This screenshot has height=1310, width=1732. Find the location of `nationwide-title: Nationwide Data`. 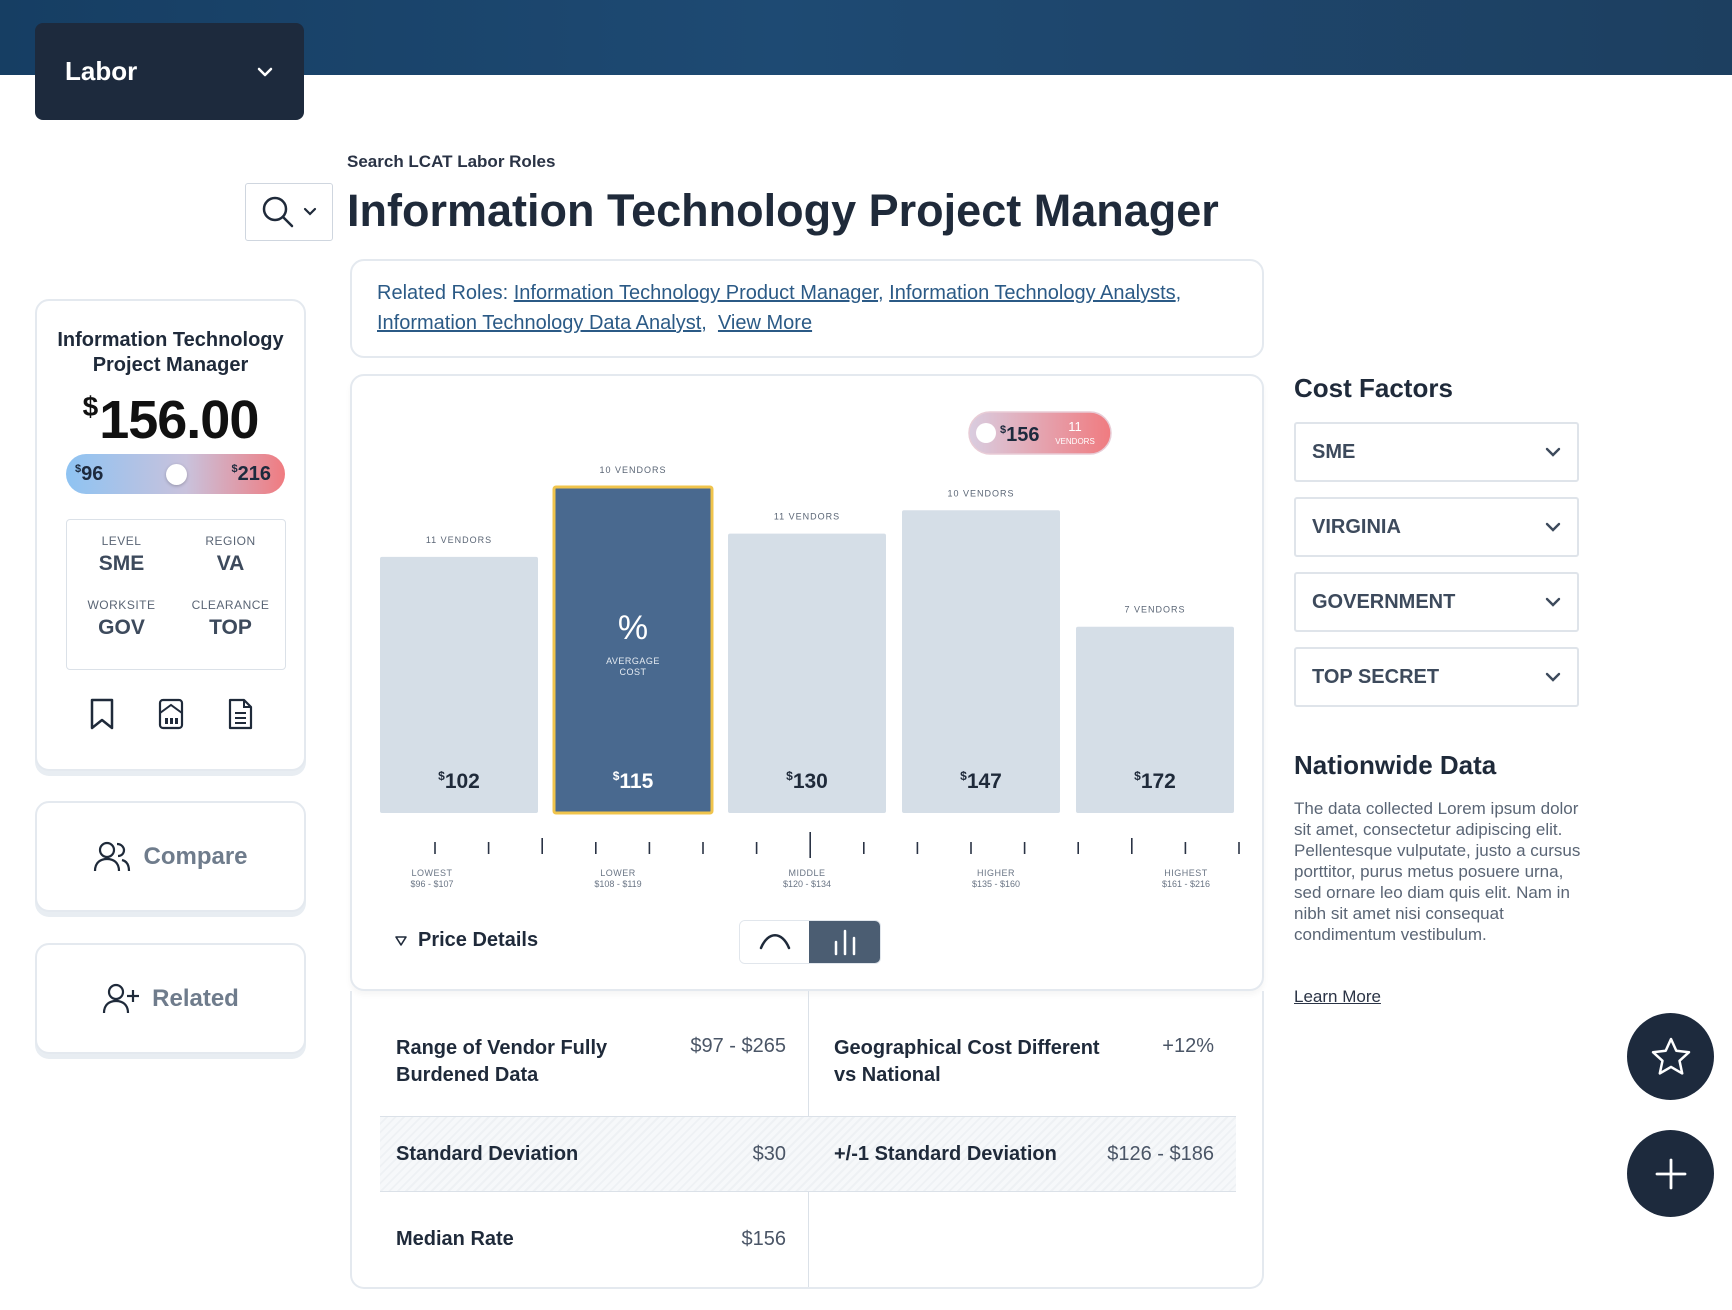

nationwide-title: Nationwide Data is located at coordinates (1395, 765).